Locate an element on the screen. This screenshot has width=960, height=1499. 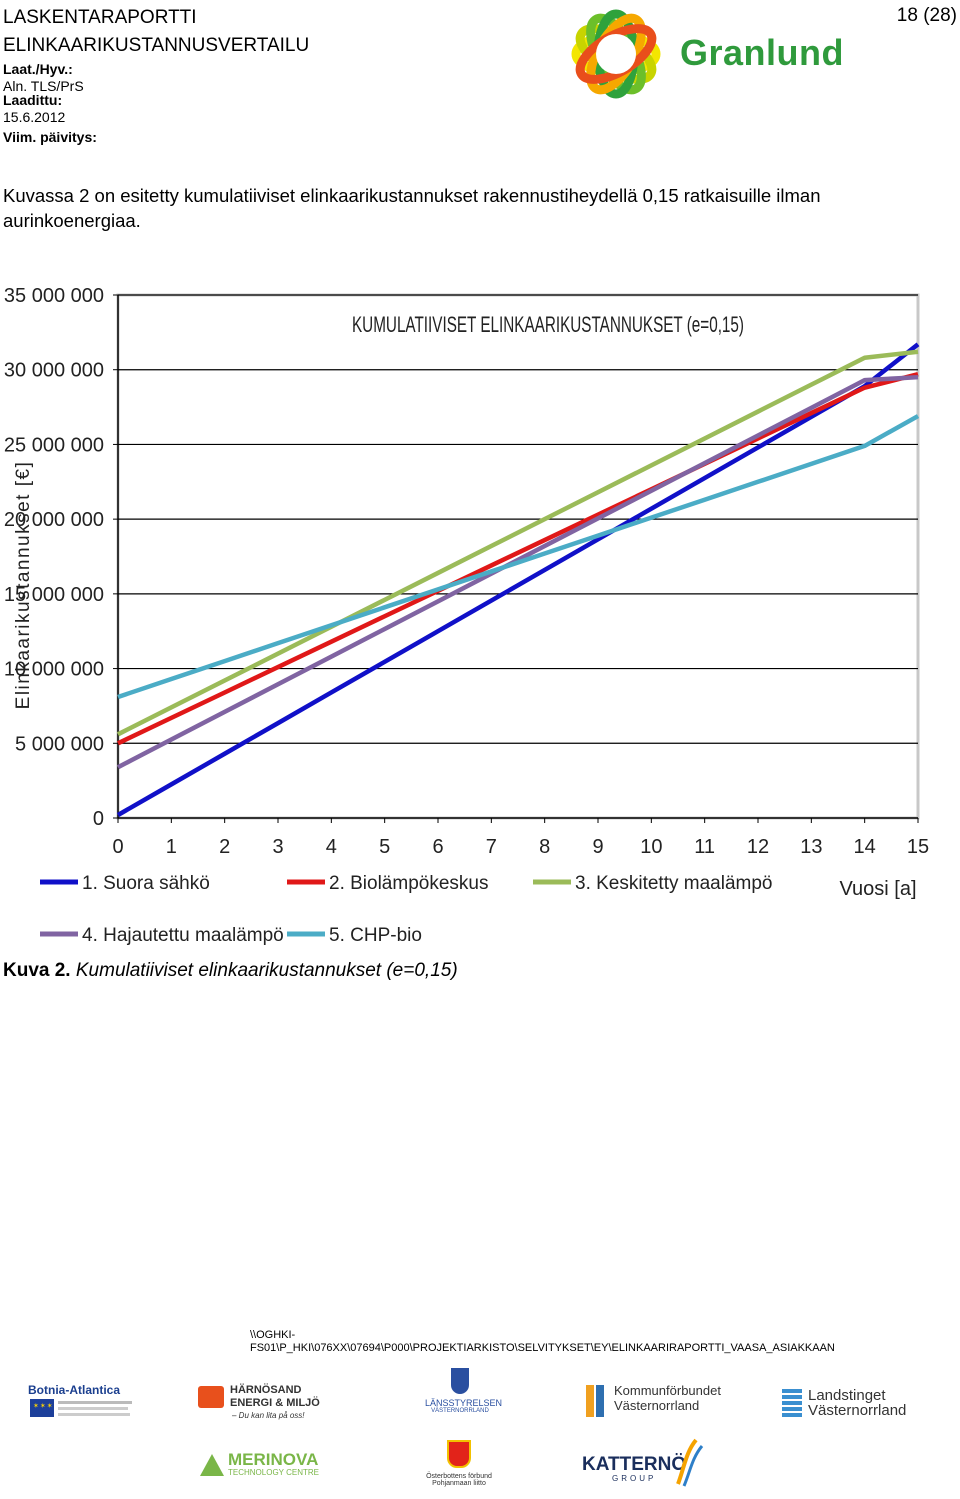
granlund-logo: Granlund is located at coordinates (704, 54).